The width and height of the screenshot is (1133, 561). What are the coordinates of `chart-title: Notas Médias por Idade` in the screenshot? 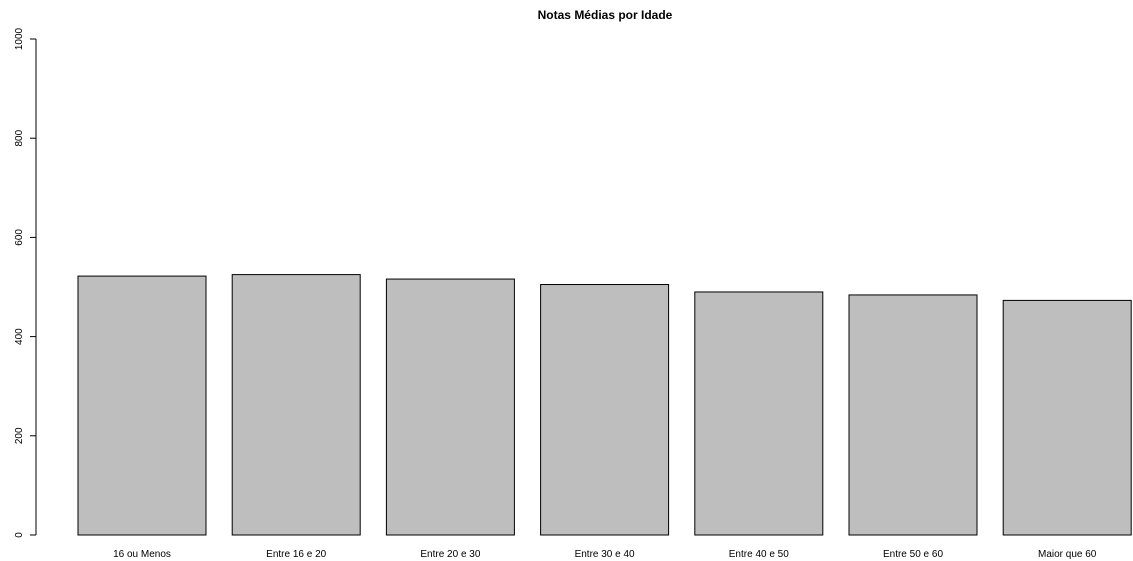 It's located at (605, 15).